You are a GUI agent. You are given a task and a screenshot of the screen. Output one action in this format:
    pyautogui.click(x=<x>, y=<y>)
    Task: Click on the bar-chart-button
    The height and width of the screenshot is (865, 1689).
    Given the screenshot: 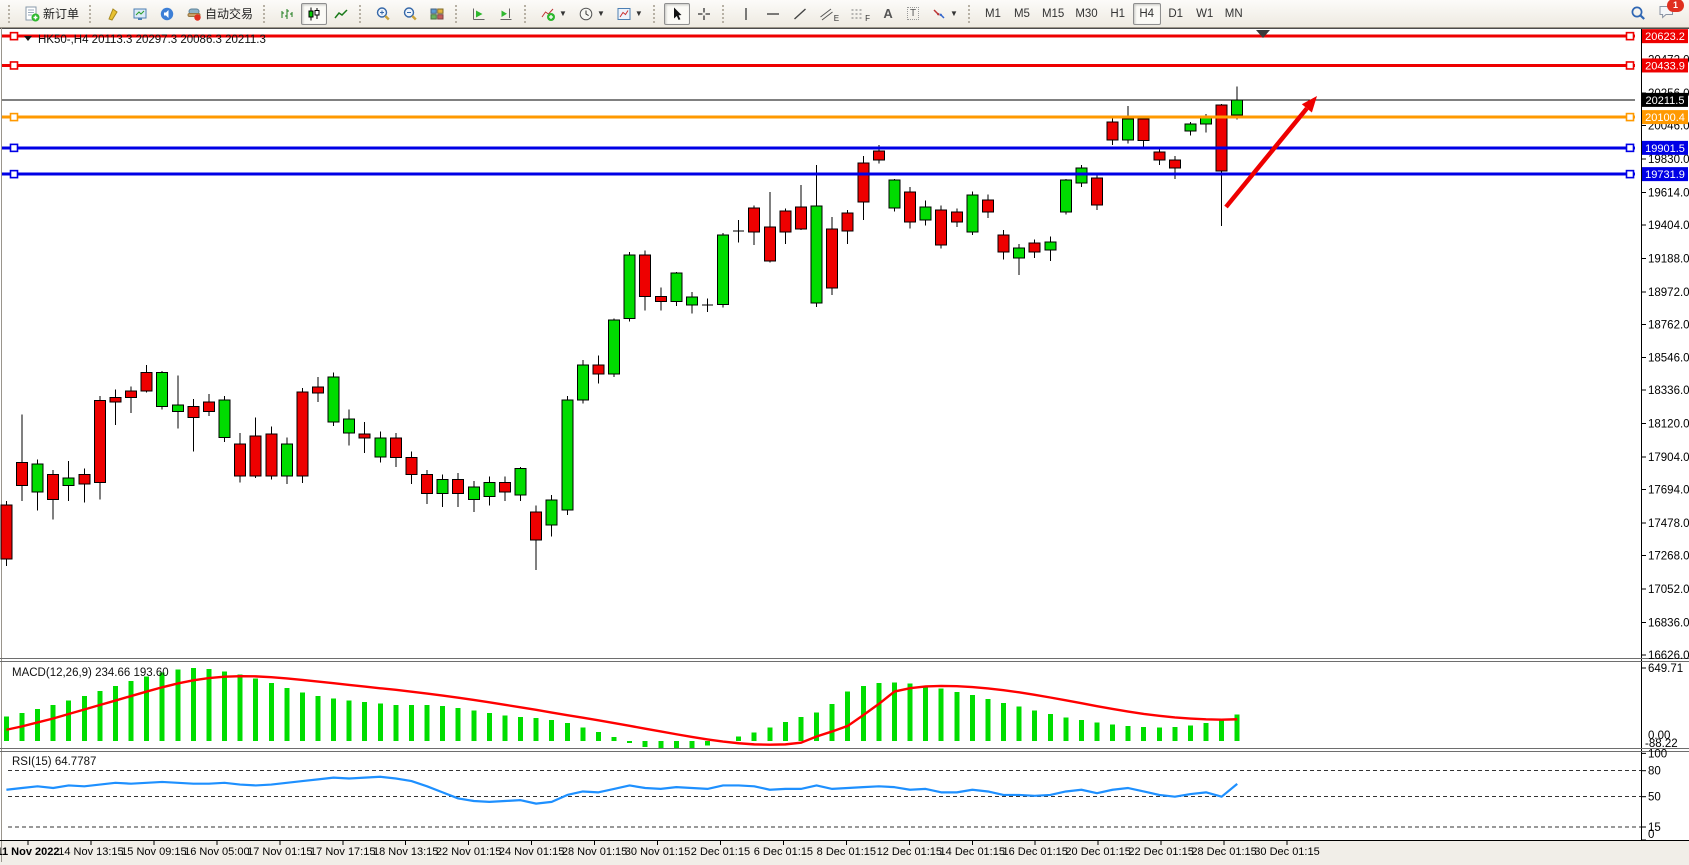 What is the action you would take?
    pyautogui.click(x=287, y=14)
    